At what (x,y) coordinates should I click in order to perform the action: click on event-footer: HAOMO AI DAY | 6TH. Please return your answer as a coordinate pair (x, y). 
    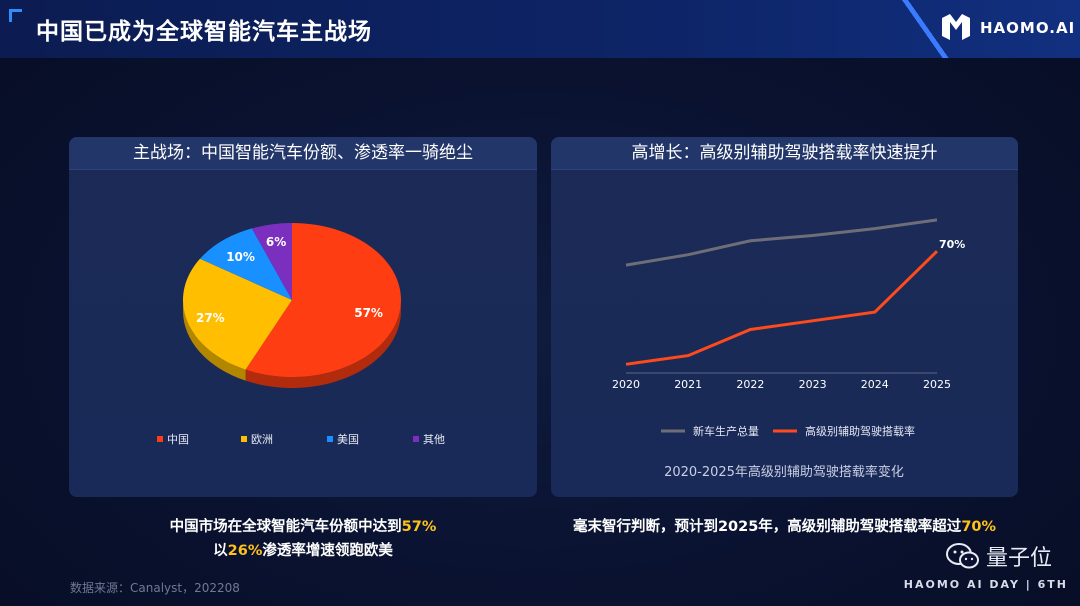
    Looking at the image, I should click on (985, 584).